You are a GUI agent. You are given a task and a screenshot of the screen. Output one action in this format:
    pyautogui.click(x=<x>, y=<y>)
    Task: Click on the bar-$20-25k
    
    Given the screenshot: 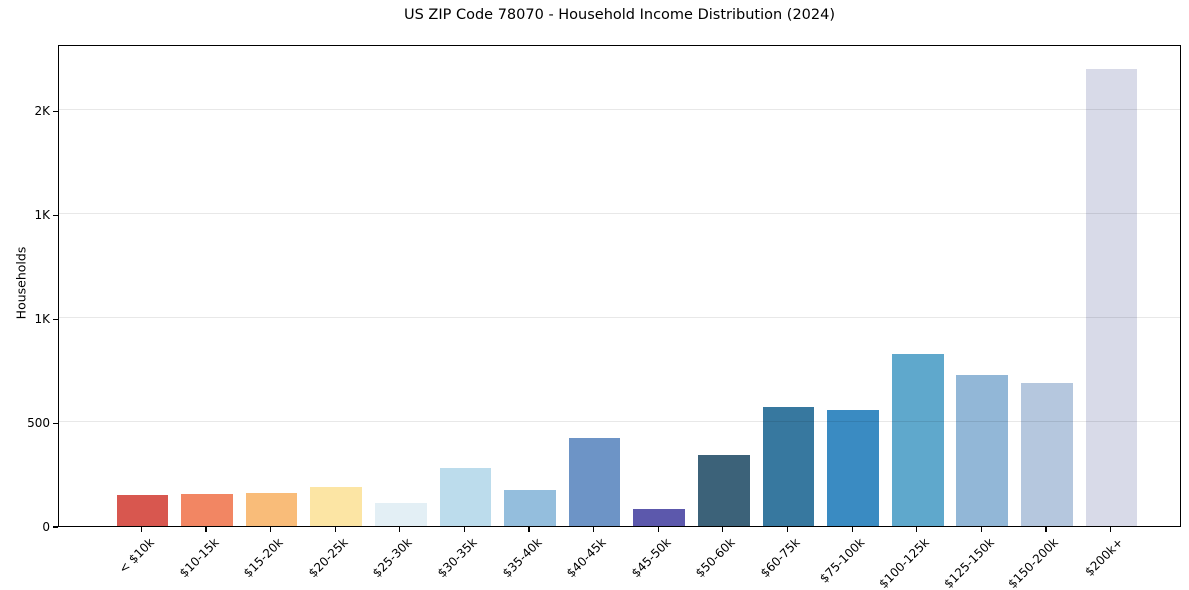 What is the action you would take?
    pyautogui.click(x=336, y=506)
    